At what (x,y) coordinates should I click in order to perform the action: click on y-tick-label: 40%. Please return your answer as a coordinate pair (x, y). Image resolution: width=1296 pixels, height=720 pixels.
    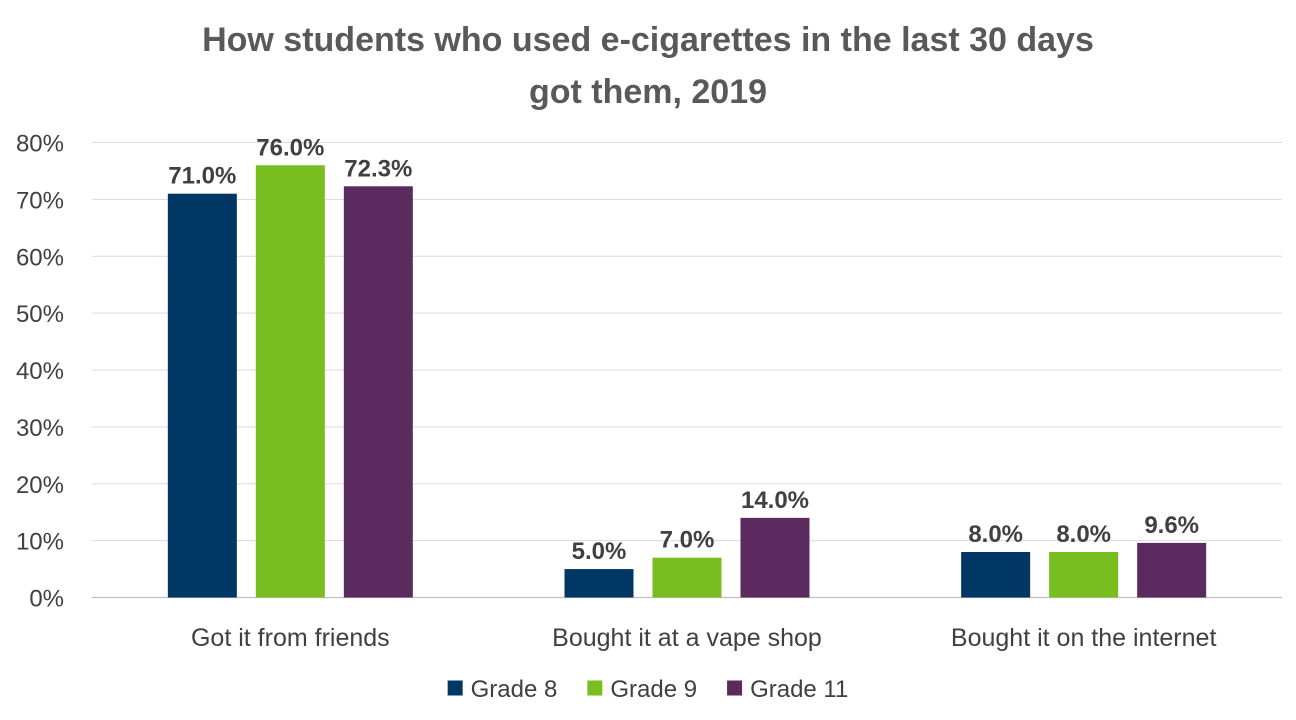
    Looking at the image, I should click on (40, 371).